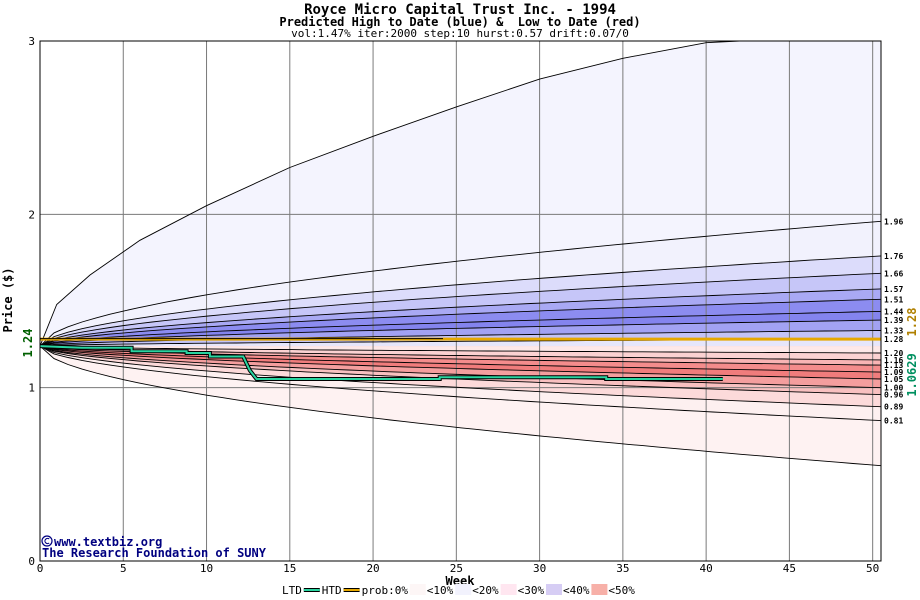 This screenshot has width=920, height=600. I want to click on legend-label-htd: HTD, so click(332, 590).